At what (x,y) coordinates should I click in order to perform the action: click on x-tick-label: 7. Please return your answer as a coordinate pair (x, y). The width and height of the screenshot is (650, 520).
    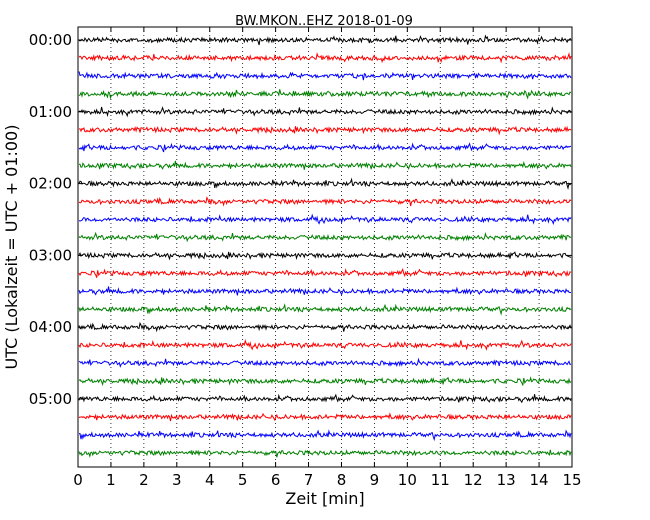
    Looking at the image, I should click on (309, 480).